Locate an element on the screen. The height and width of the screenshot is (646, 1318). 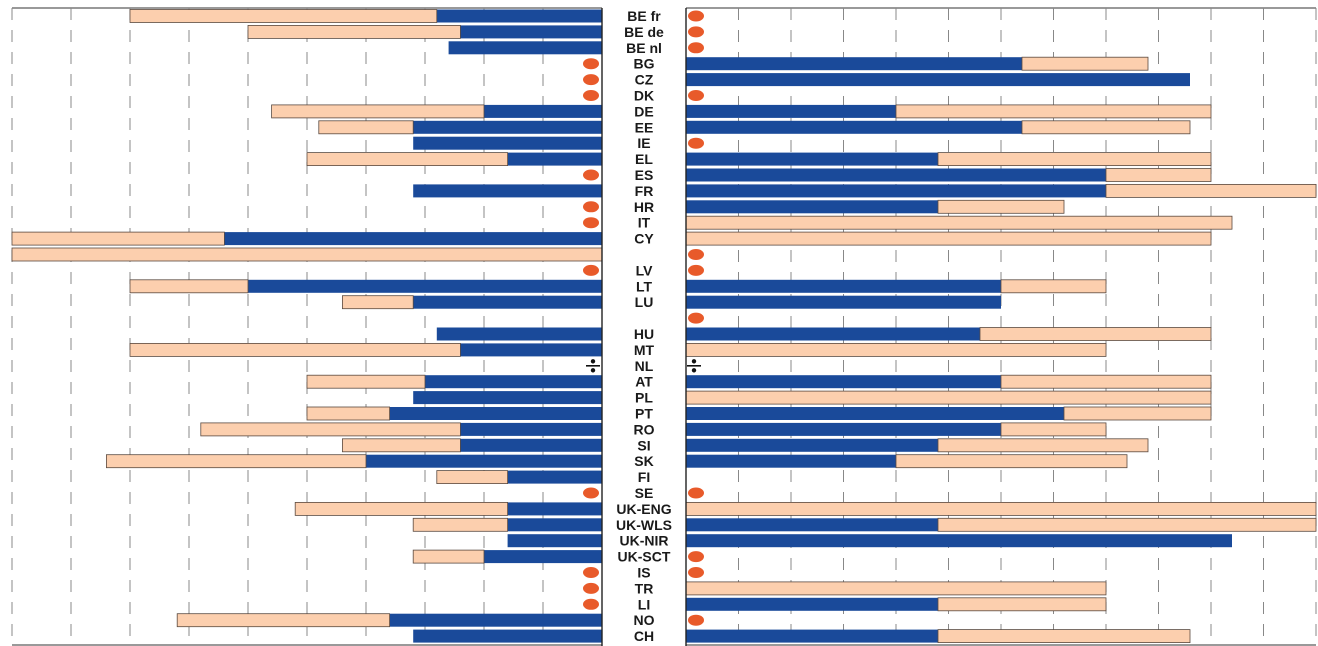
category-label: DK is located at coordinates (644, 96).